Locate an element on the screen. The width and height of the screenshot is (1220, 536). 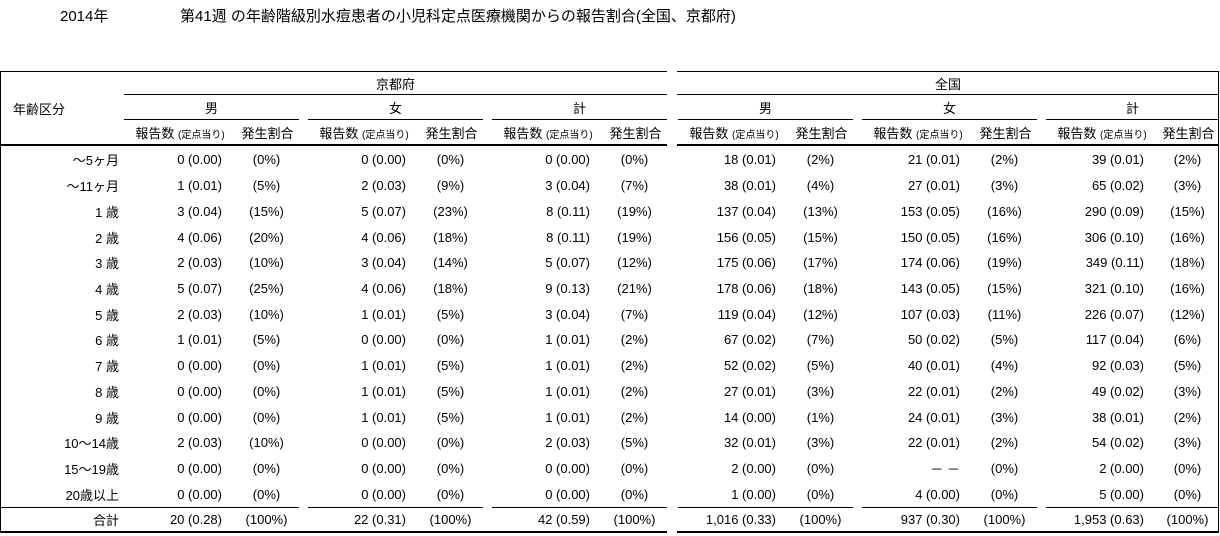
count-header-label: 報告数 is located at coordinates (893, 133).